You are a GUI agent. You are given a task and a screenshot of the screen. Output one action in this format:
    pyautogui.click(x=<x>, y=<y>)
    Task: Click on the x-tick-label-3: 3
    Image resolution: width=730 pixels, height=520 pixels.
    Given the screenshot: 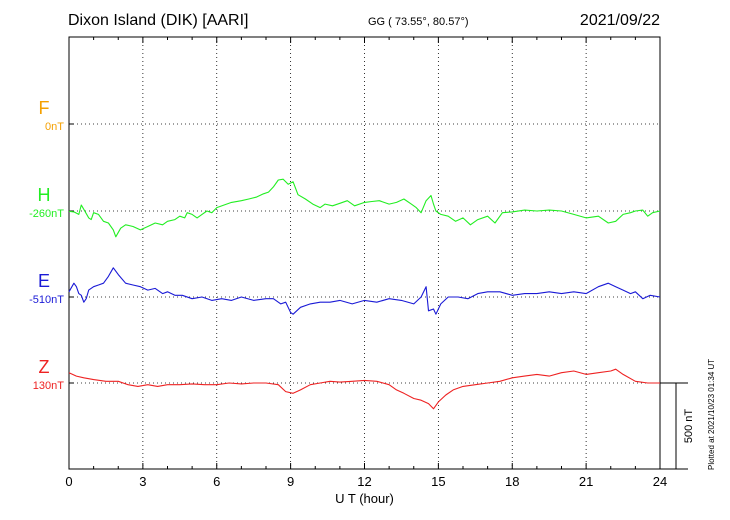 What is the action you would take?
    pyautogui.click(x=142, y=481)
    